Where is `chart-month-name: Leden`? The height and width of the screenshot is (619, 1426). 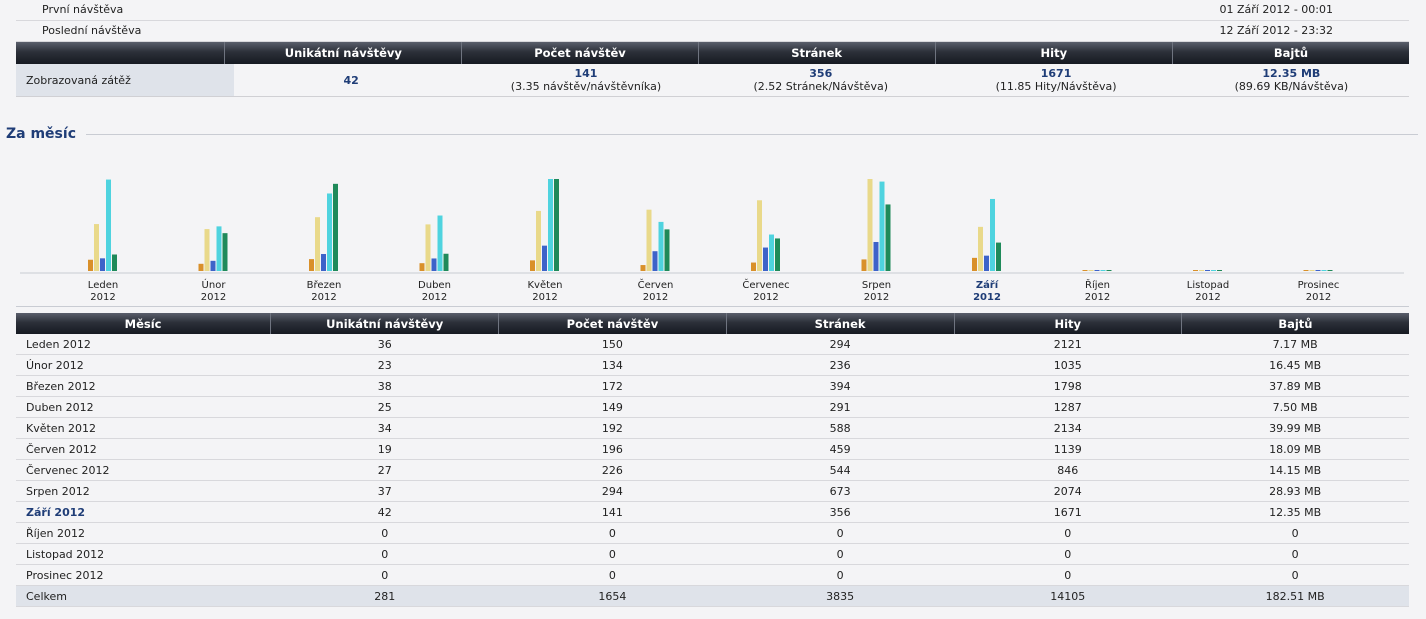 chart-month-name: Leden is located at coordinates (103, 285).